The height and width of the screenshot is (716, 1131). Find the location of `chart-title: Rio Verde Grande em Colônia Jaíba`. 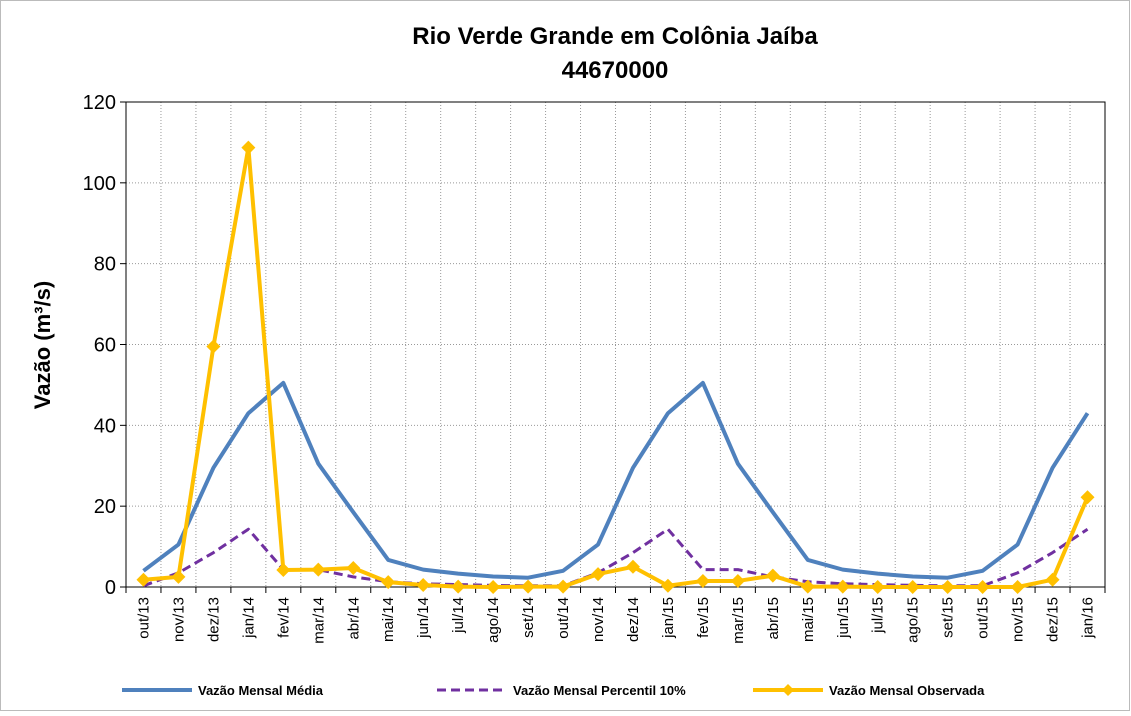

chart-title: Rio Verde Grande em Colônia Jaíba is located at coordinates (615, 36).